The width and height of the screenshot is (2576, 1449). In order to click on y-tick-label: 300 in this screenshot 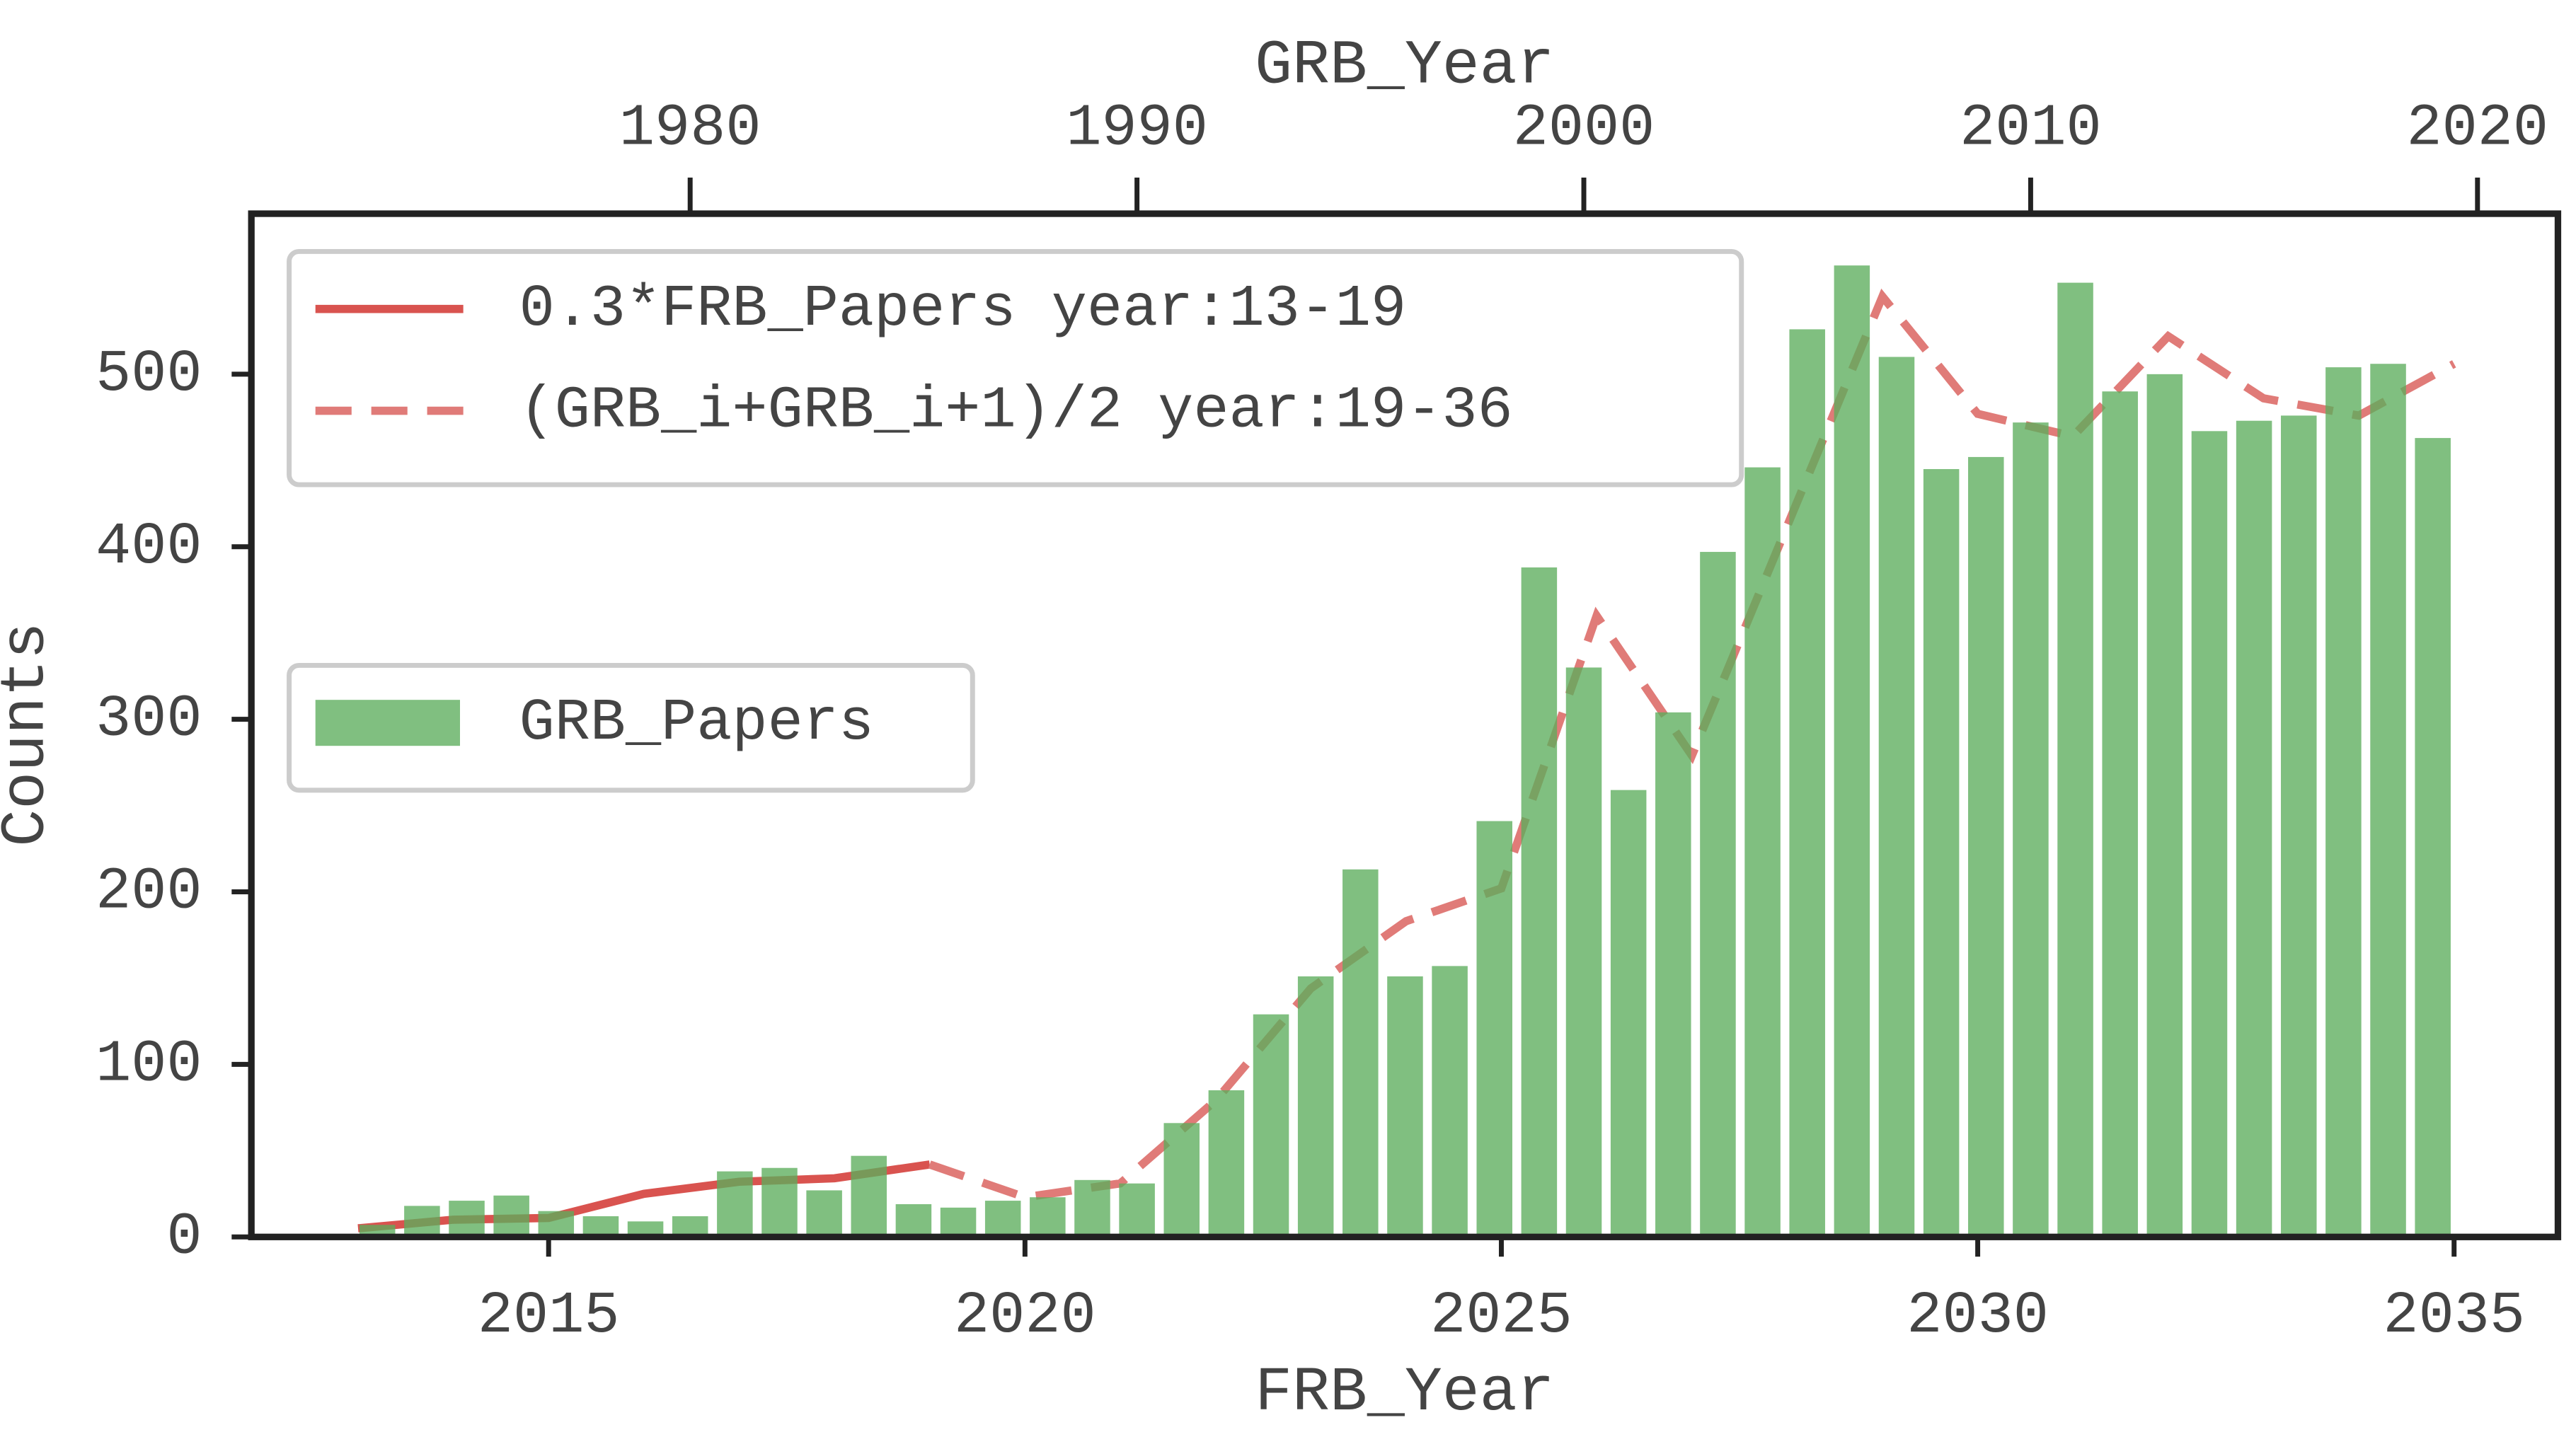, I will do `click(149, 720)`.